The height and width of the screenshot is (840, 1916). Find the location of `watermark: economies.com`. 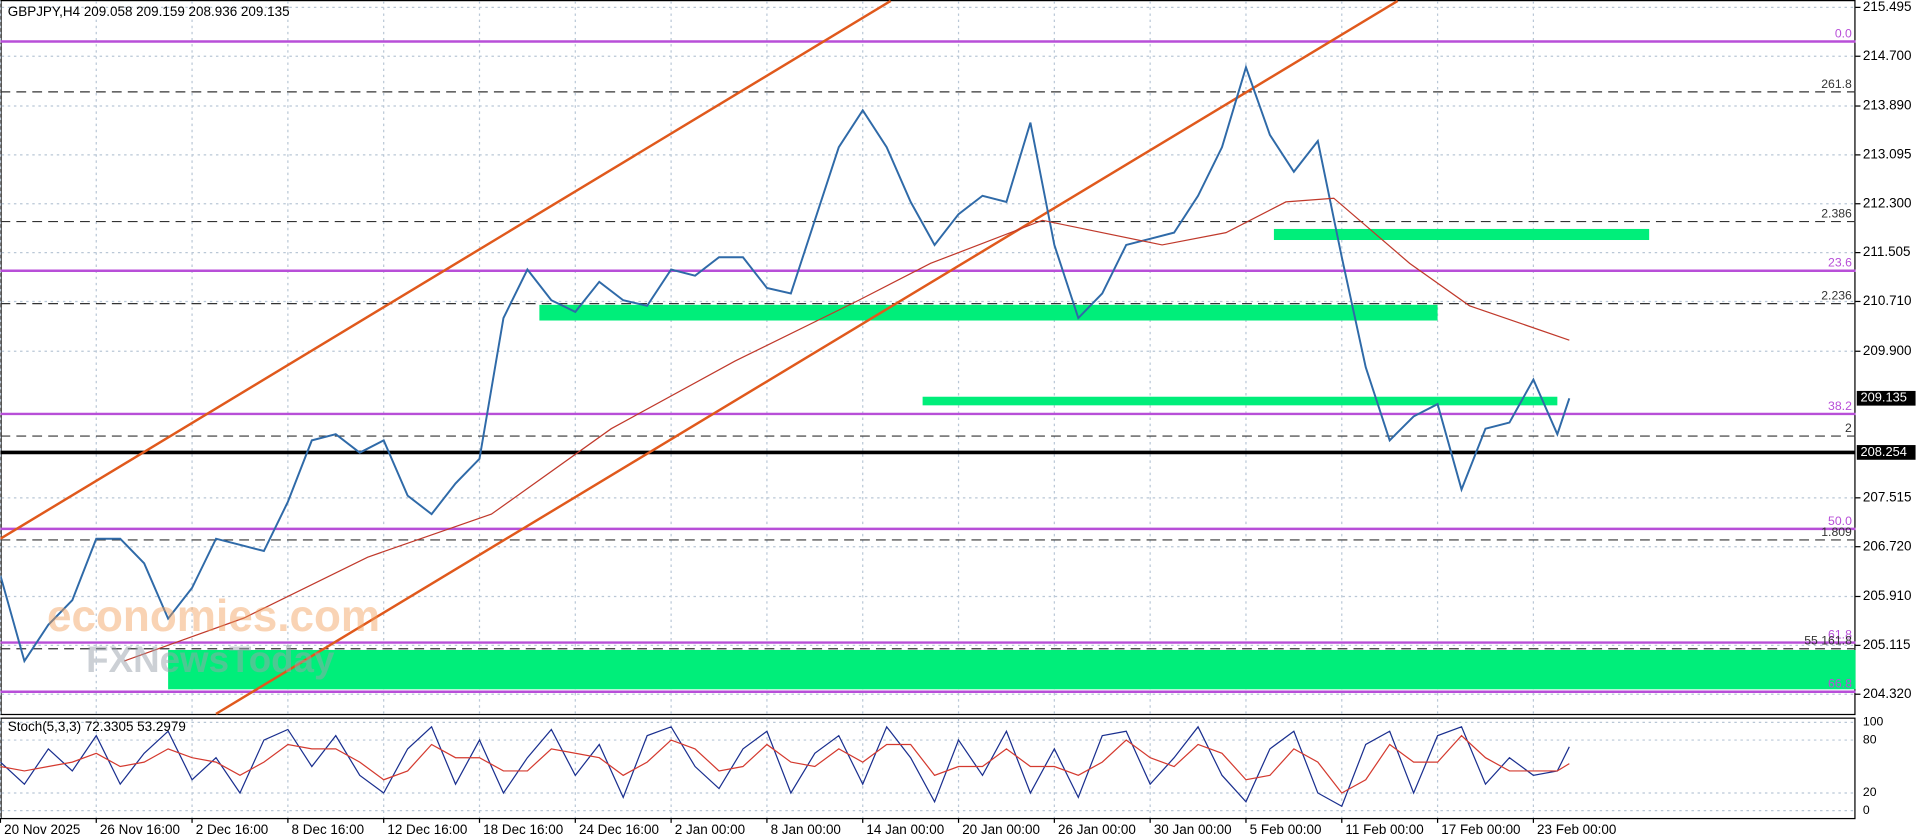

watermark: economies.com is located at coordinates (213, 616).